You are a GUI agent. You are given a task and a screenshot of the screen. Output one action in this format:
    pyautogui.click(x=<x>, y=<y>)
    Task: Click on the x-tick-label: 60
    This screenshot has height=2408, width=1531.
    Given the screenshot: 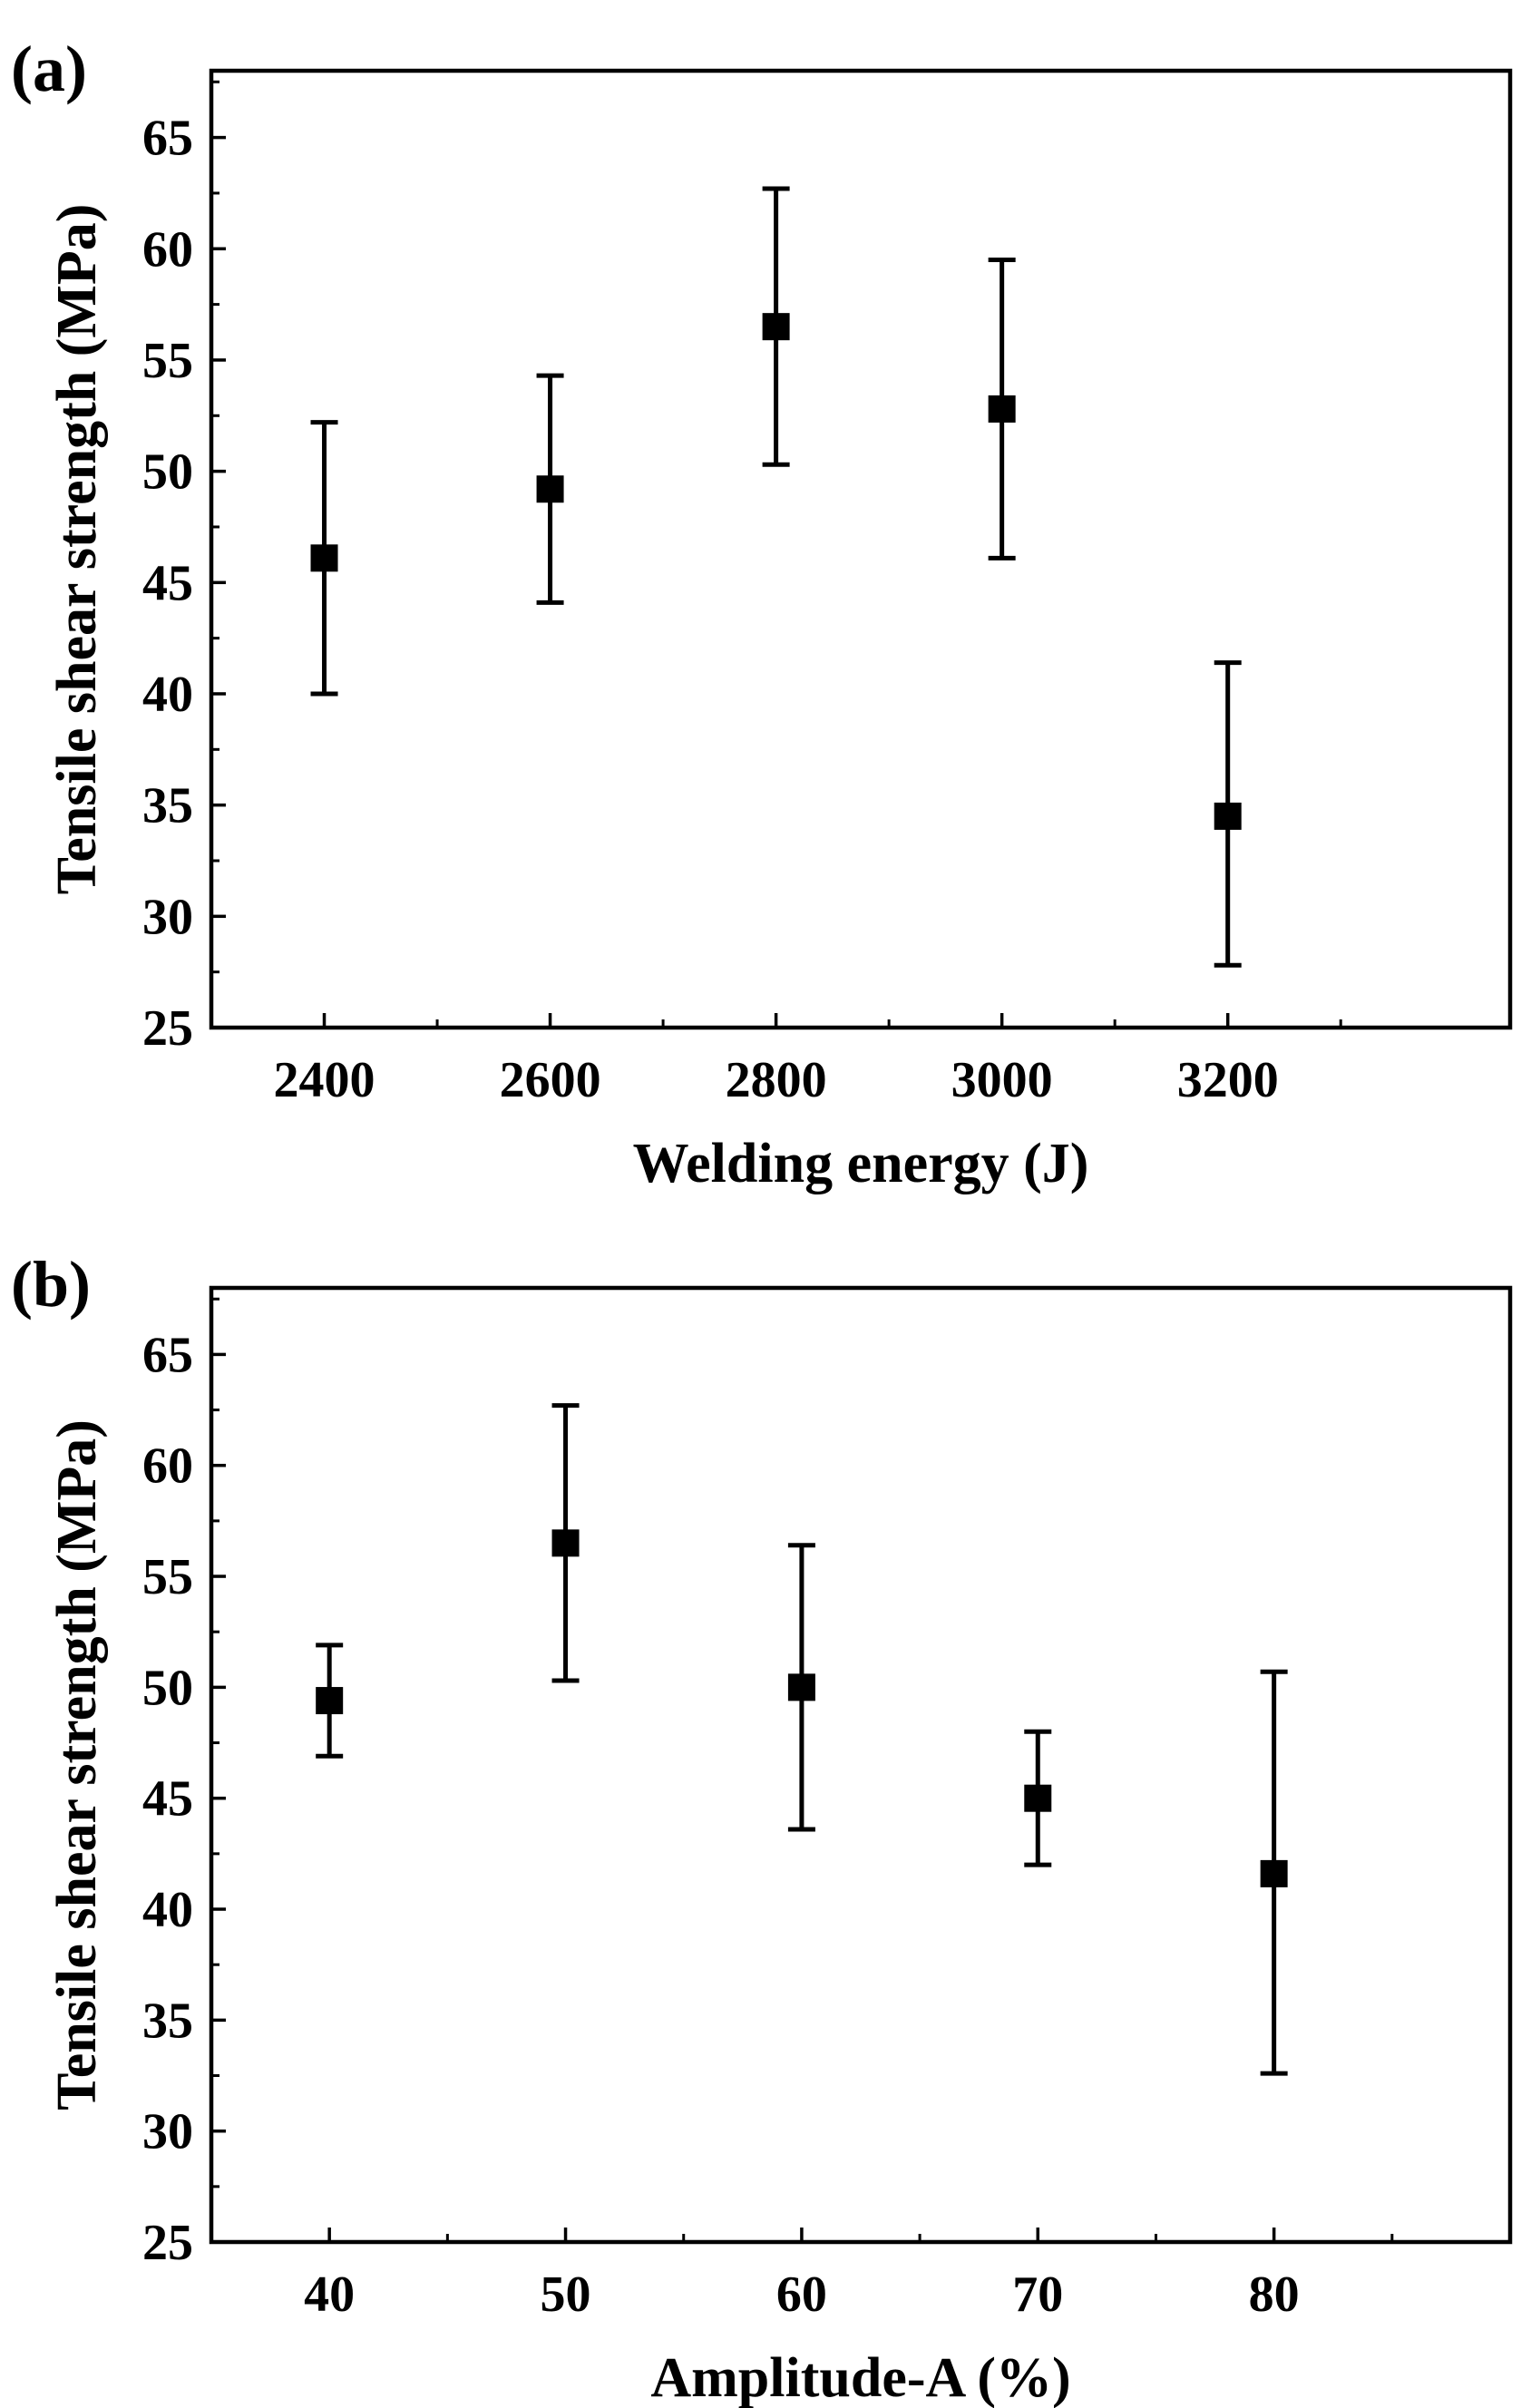 What is the action you would take?
    pyautogui.click(x=801, y=2295)
    